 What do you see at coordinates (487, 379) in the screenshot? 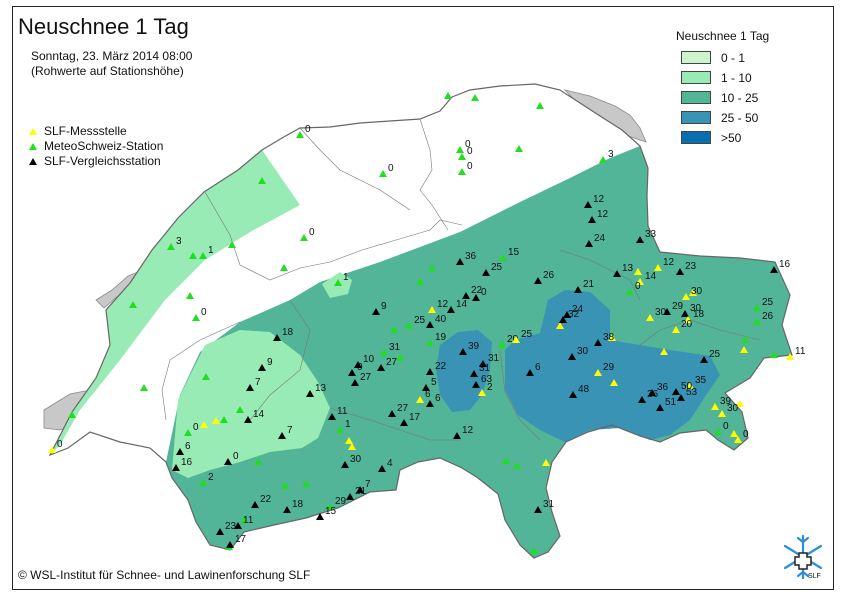
I see `station-value-label: 63` at bounding box center [487, 379].